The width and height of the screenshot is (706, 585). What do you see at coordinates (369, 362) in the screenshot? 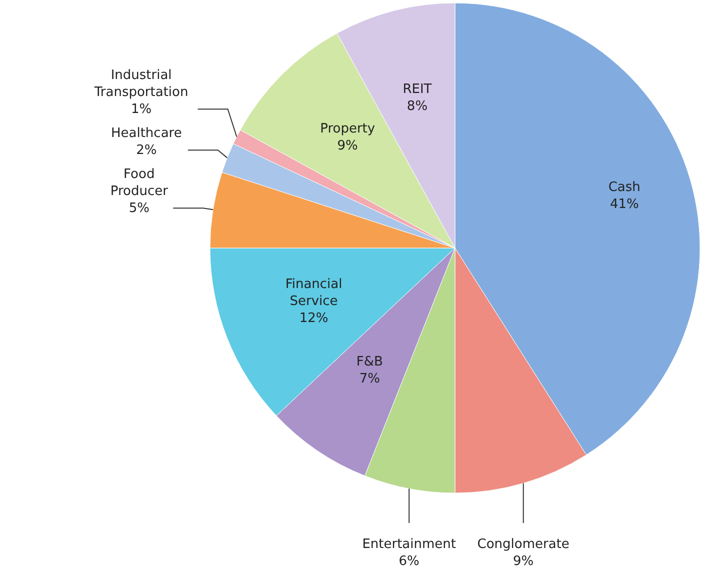
I see `slice-label: F&B` at bounding box center [369, 362].